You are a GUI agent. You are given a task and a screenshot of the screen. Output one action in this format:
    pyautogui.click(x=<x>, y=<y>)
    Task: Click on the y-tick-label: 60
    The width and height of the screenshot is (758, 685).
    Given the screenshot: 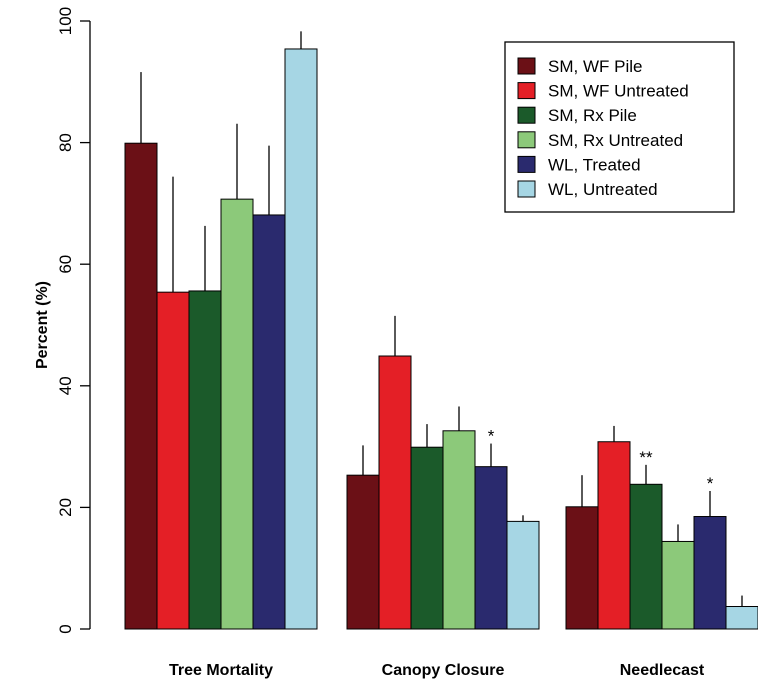 What is the action you would take?
    pyautogui.click(x=65, y=264)
    